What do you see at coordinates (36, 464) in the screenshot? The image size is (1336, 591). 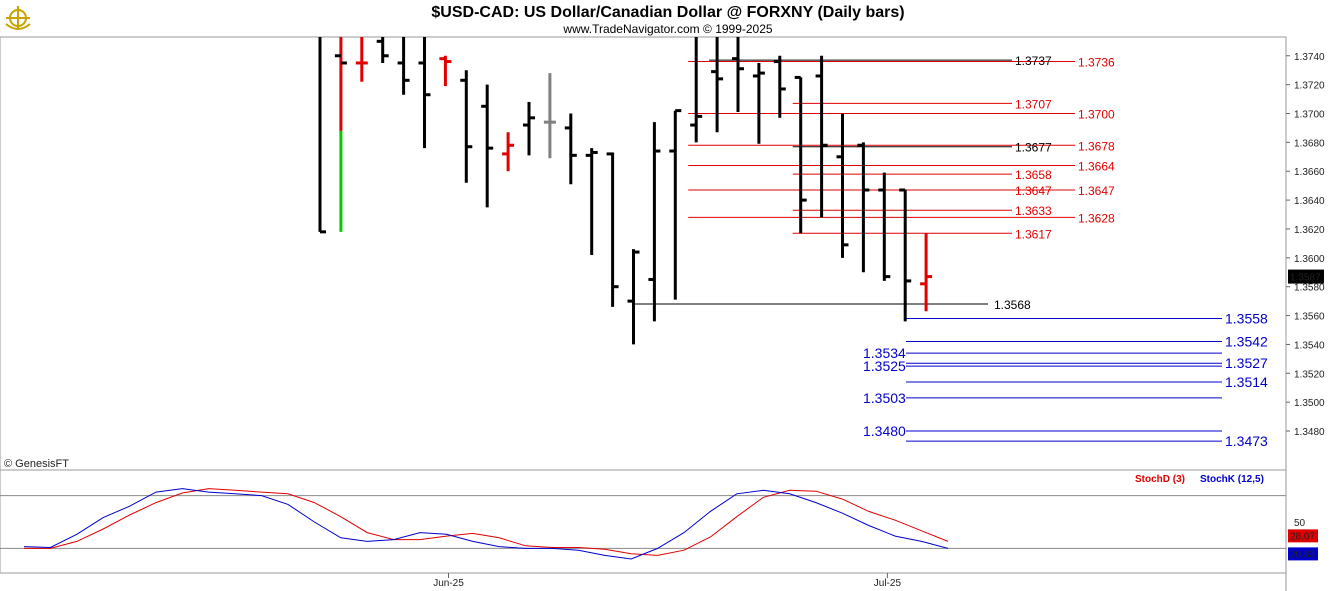 I see `watermark: © GenesisFT` at bounding box center [36, 464].